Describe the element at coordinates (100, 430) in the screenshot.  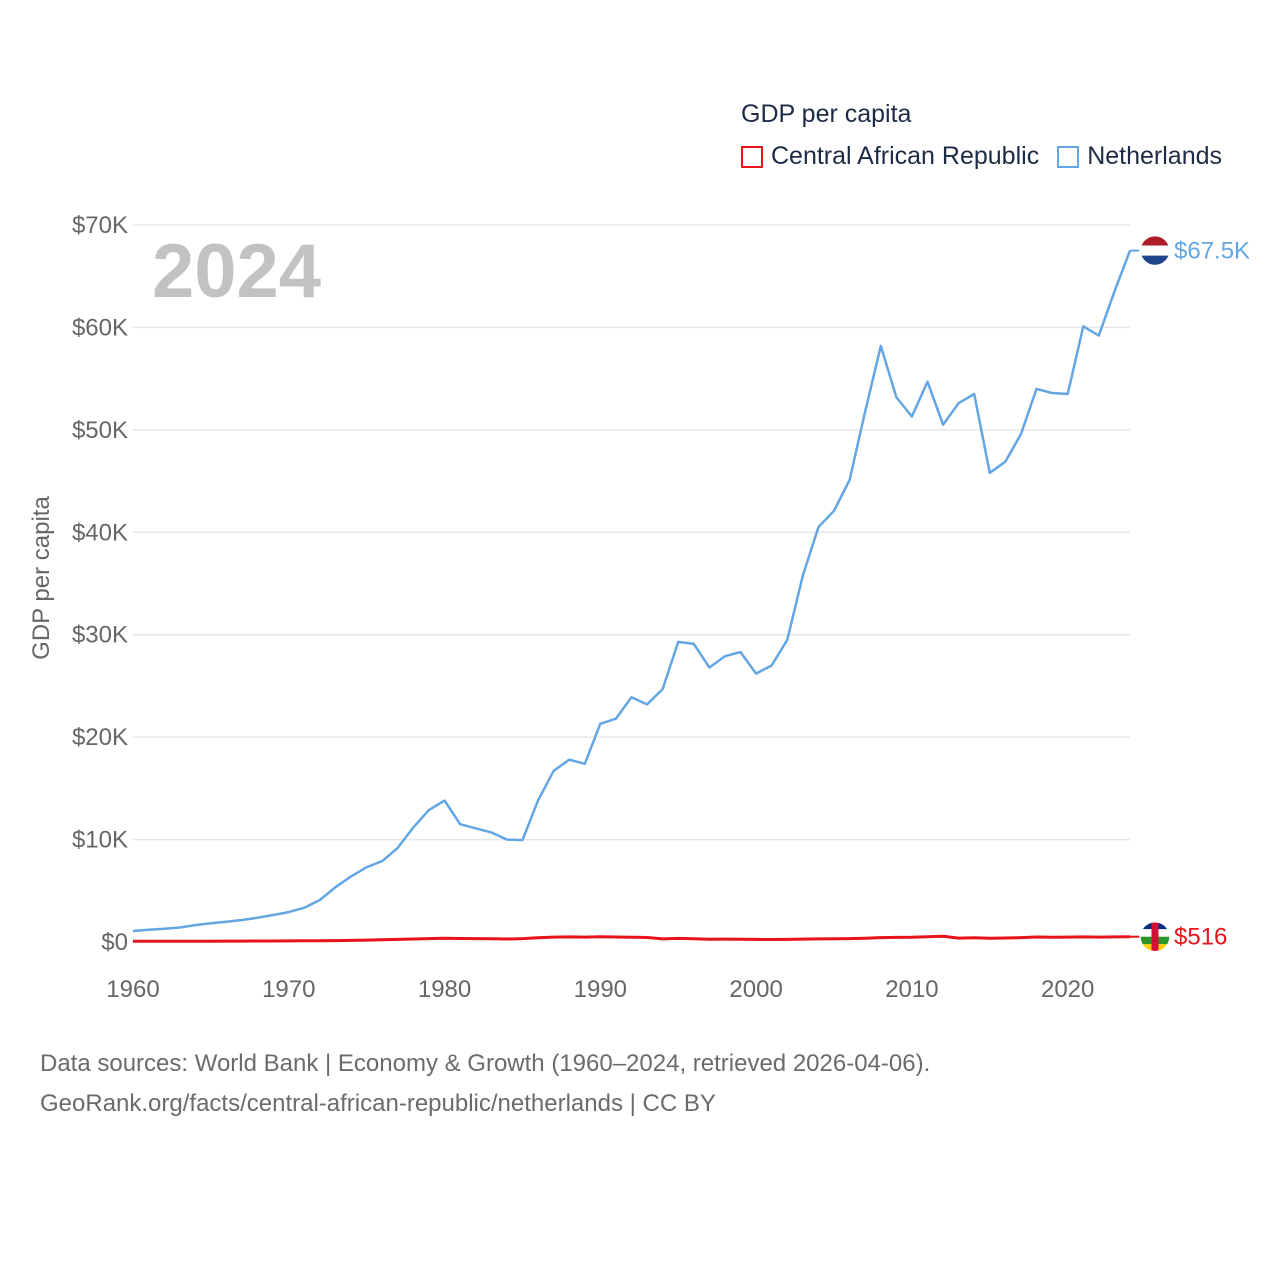
I see `y-tick-label: $50K` at that location.